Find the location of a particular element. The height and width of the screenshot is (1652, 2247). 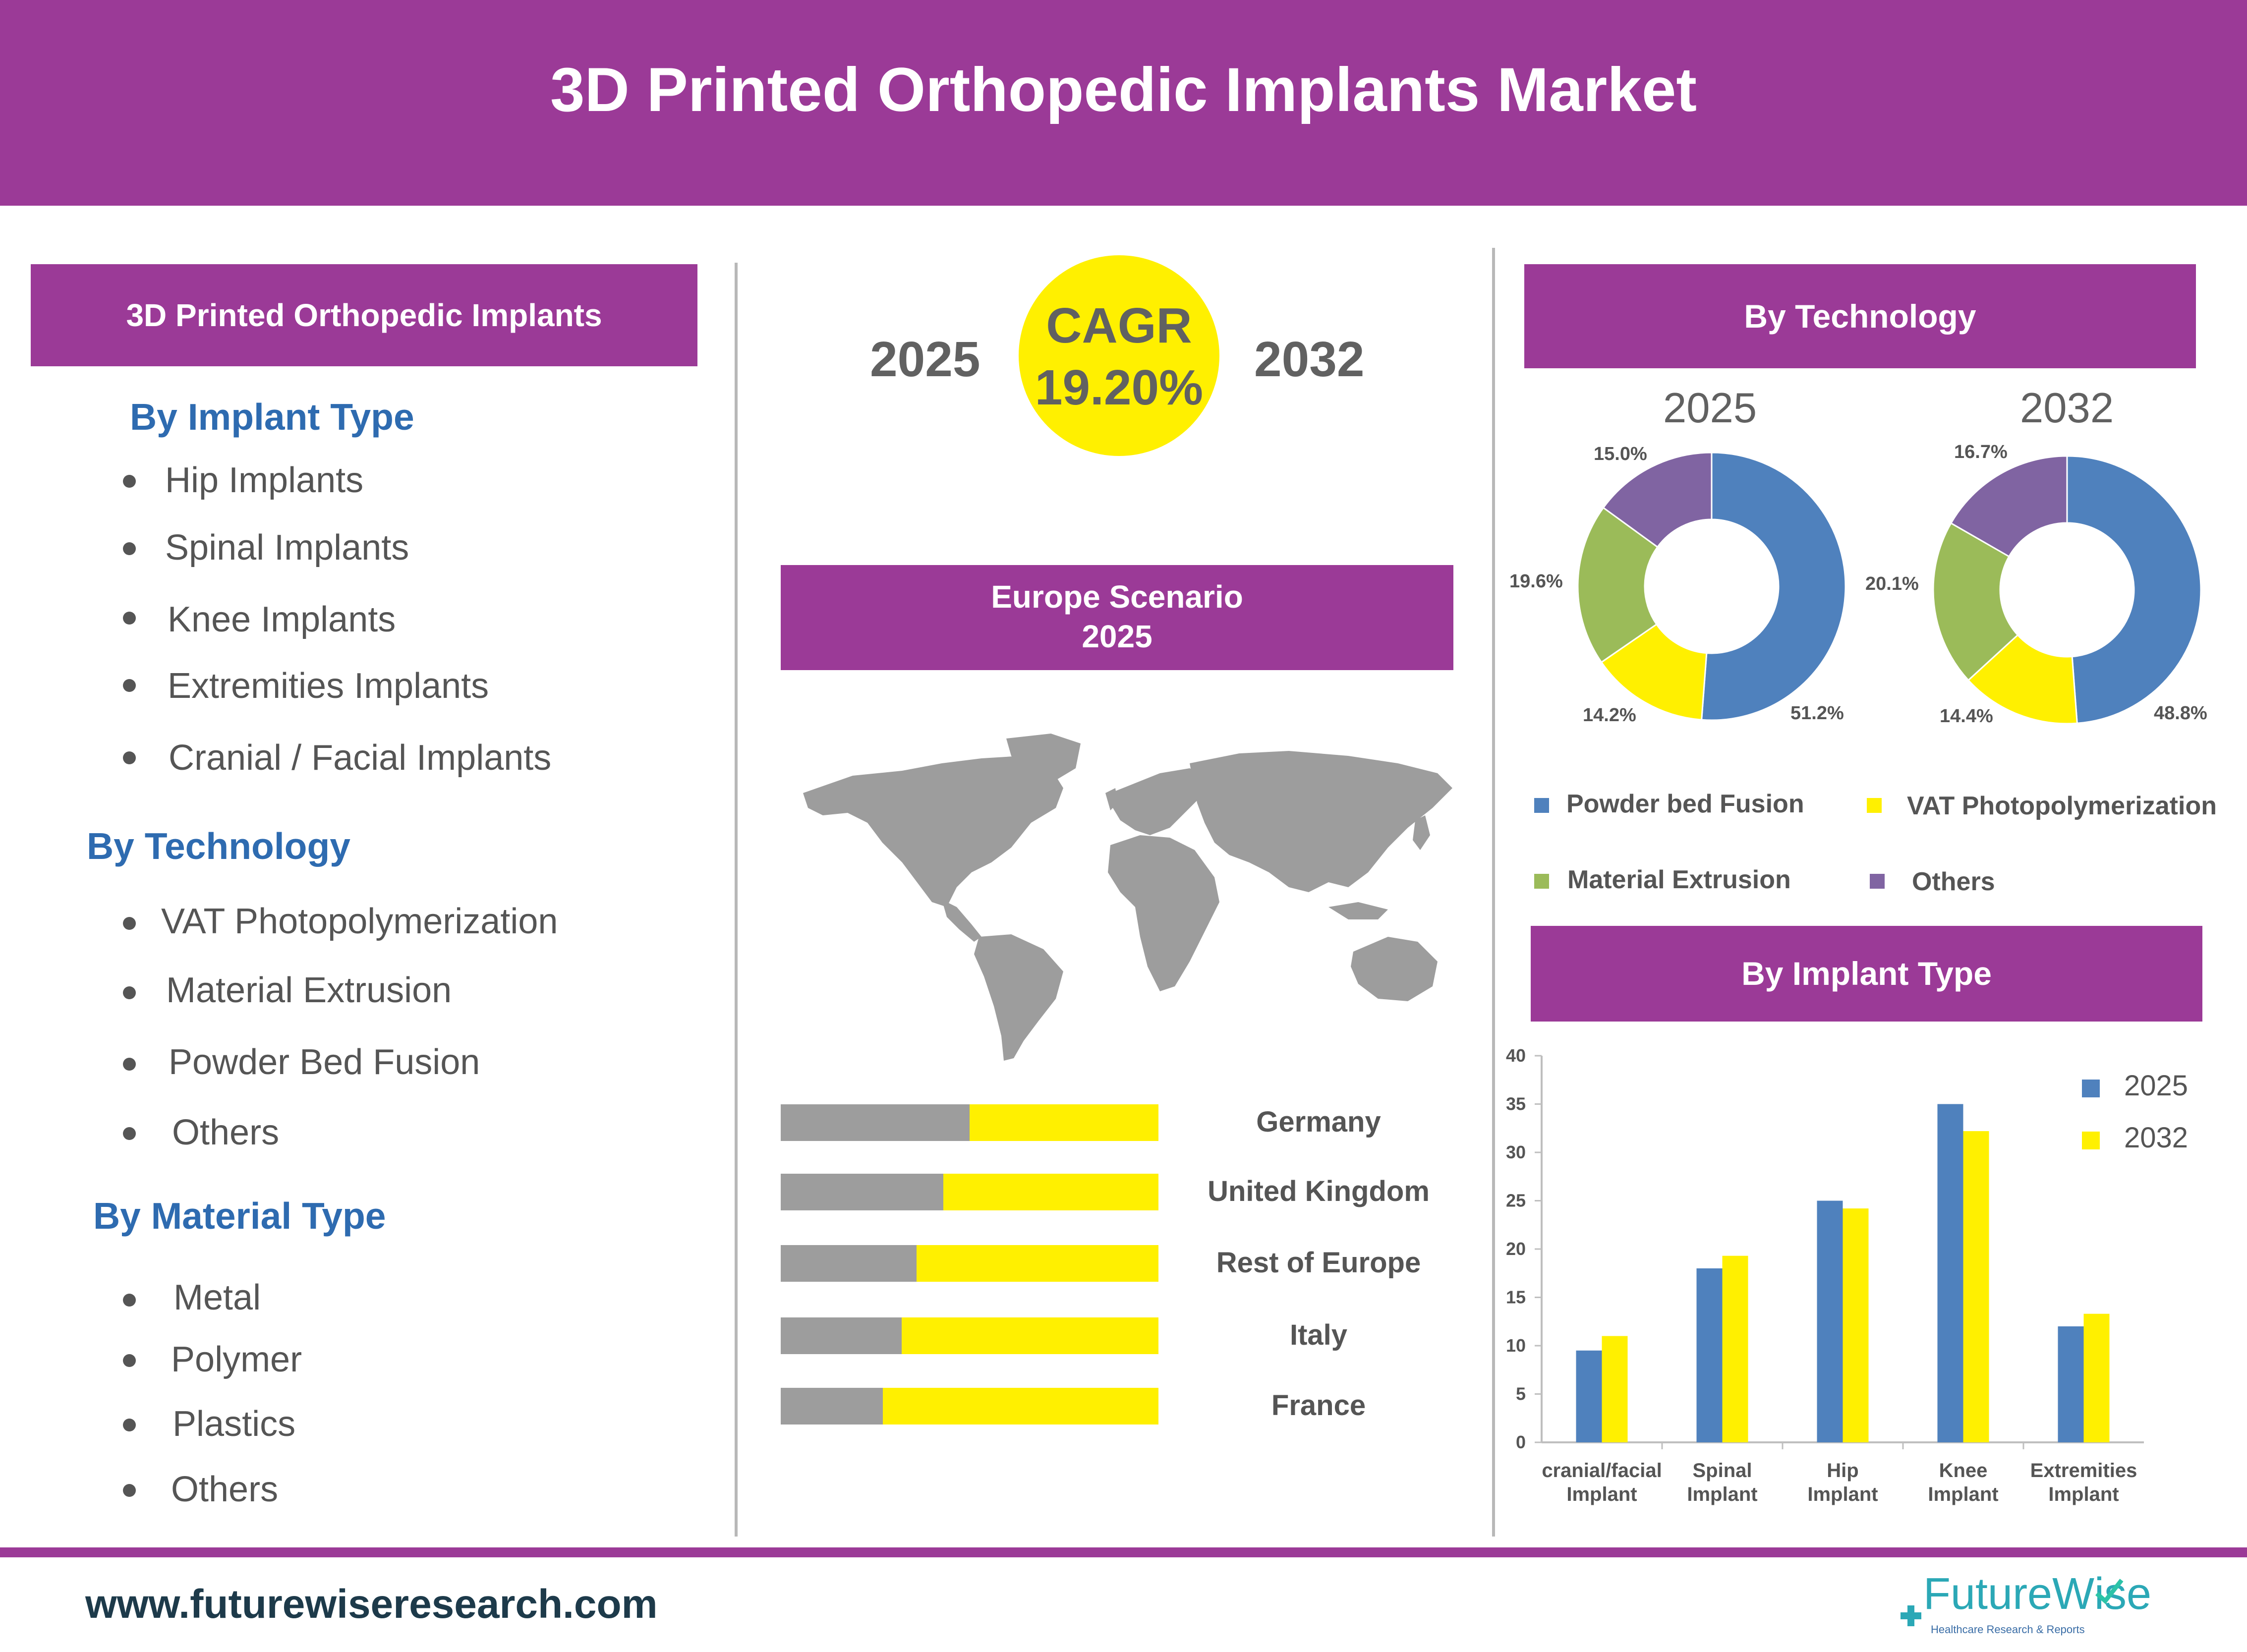

south-america-shape is located at coordinates (1019, 997).